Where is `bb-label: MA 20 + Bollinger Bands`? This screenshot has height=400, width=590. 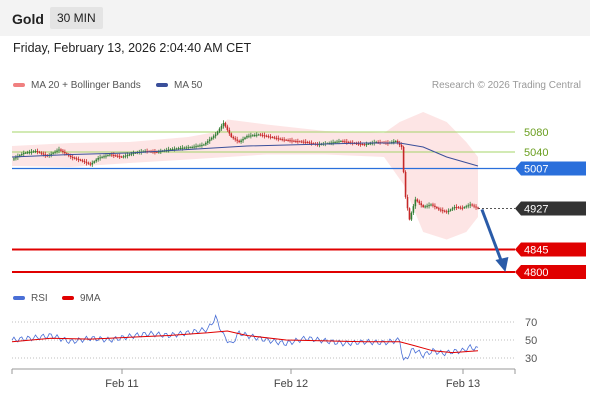
bb-label: MA 20 + Bollinger Bands is located at coordinates (86, 85).